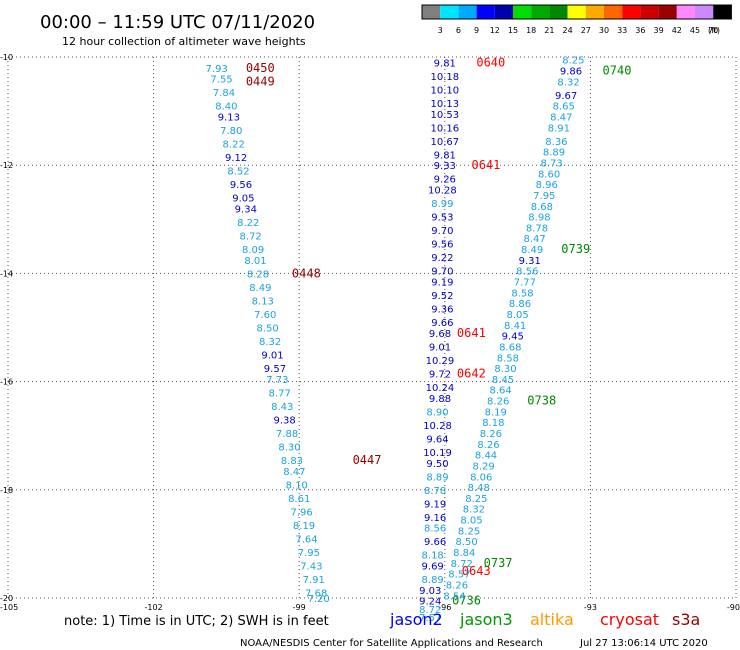 The width and height of the screenshot is (740, 650). Describe the element at coordinates (316, 594) in the screenshot. I see `swh-value-label: 7.68` at that location.